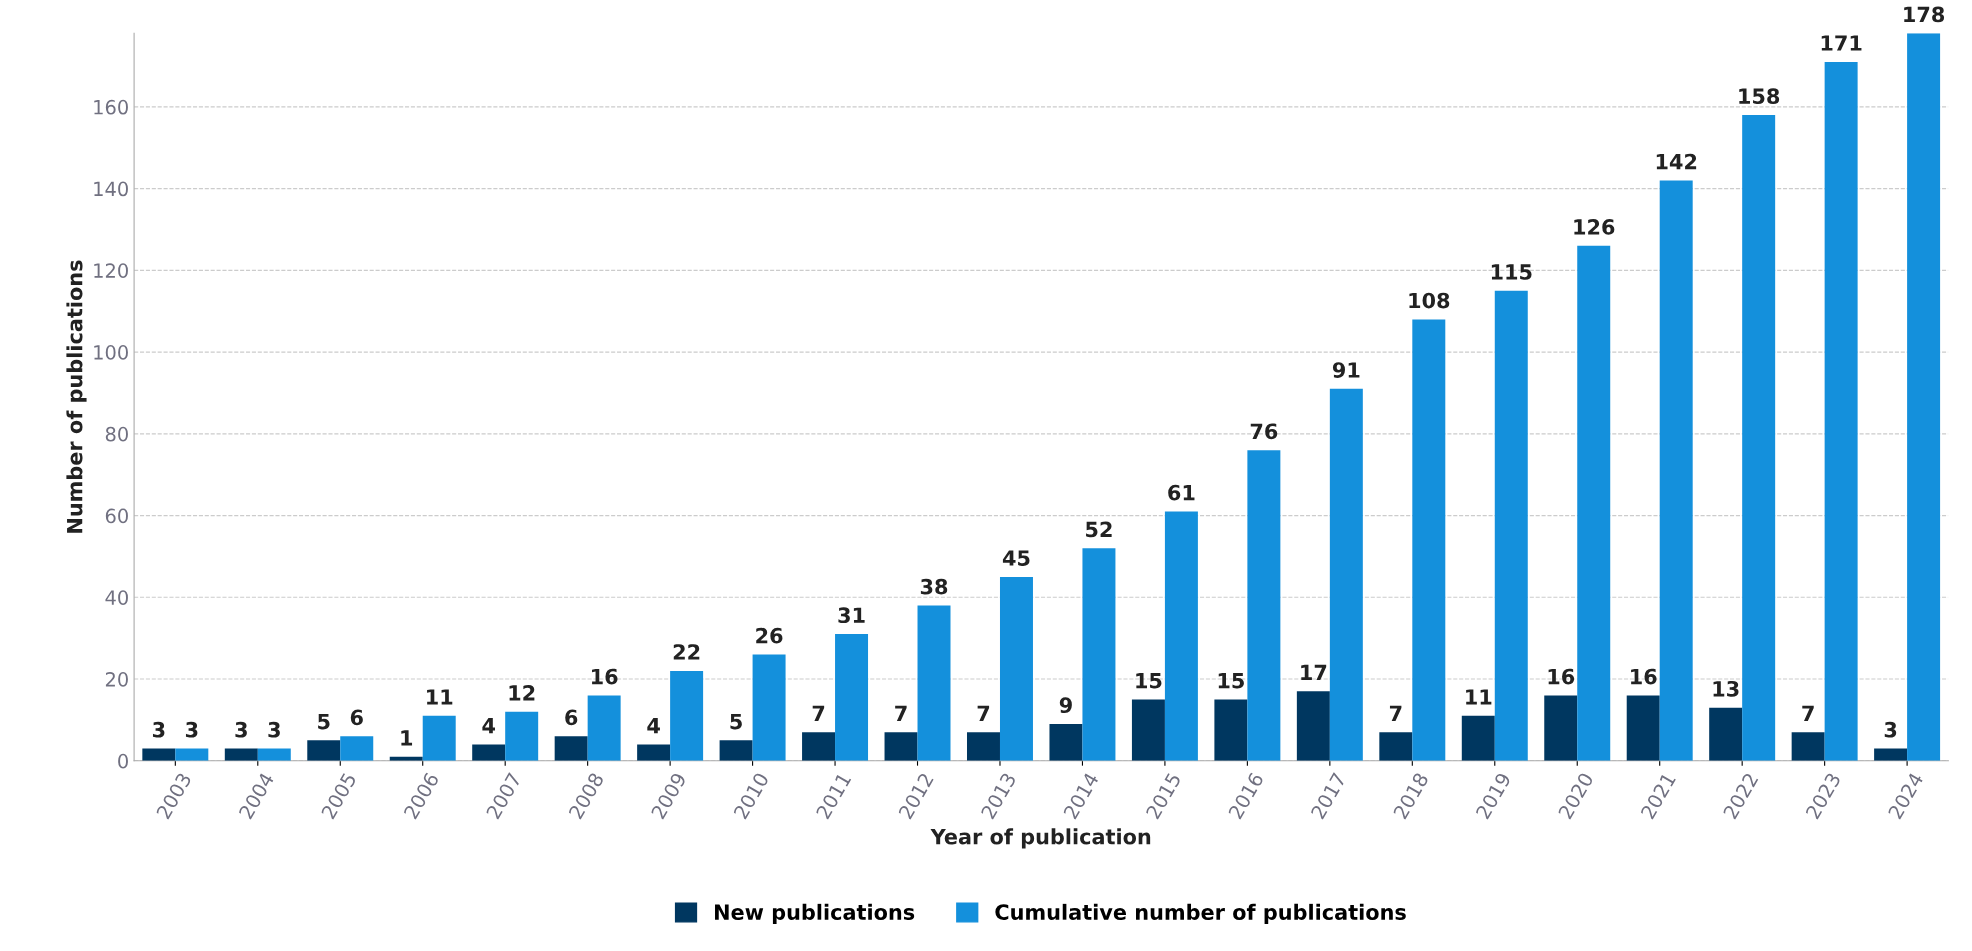  I want to click on data-label: 12, so click(522, 693).